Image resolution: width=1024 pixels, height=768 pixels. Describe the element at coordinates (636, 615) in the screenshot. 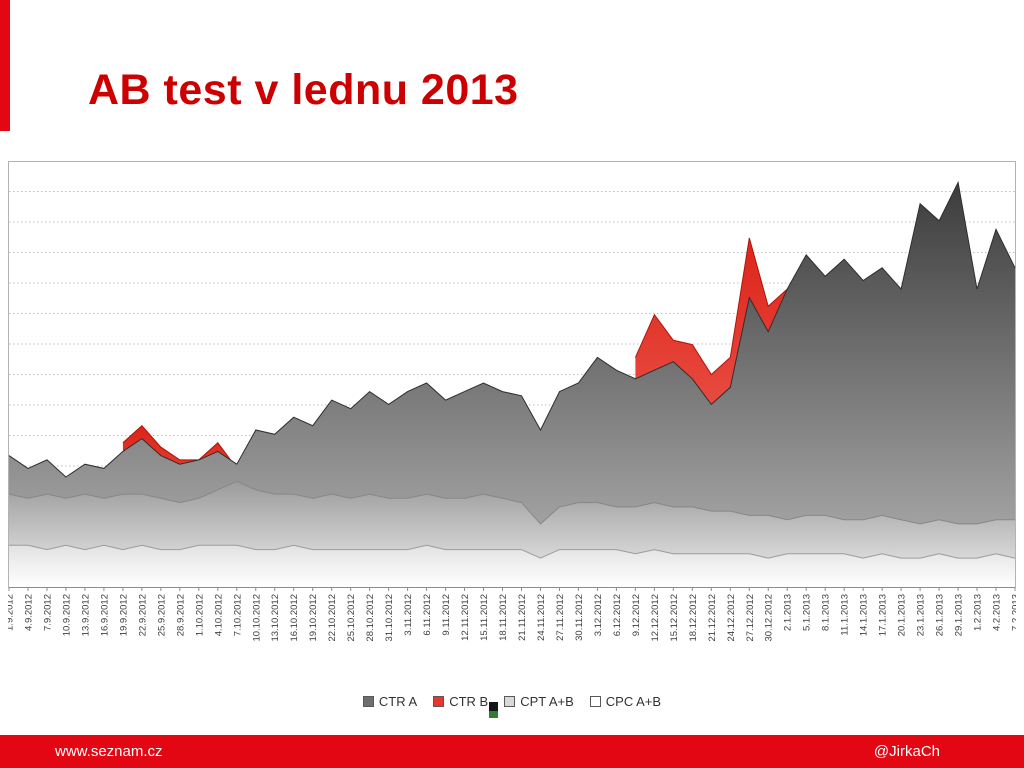

I see `x-tick-label: 9.12.2012` at that location.